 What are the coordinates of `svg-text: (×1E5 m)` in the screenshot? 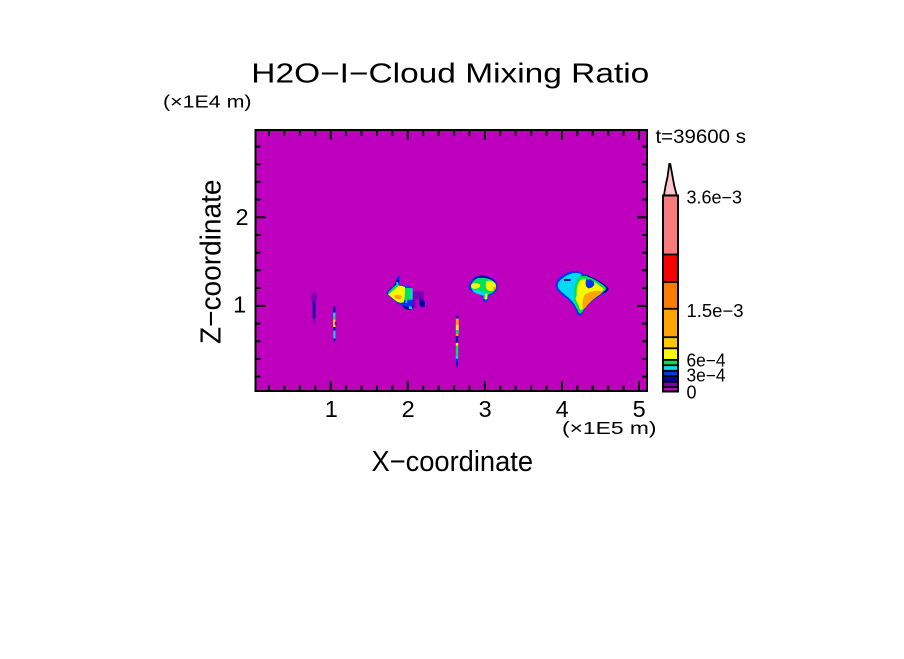 It's located at (609, 428).